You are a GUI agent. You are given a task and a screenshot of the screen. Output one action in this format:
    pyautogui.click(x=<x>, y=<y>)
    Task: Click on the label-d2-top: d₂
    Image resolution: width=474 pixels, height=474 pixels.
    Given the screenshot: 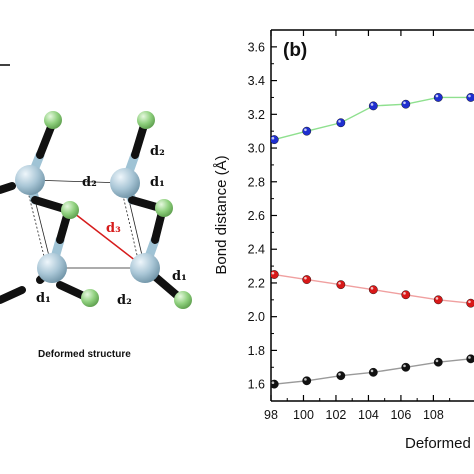 What is the action you would take?
    pyautogui.click(x=157, y=151)
    